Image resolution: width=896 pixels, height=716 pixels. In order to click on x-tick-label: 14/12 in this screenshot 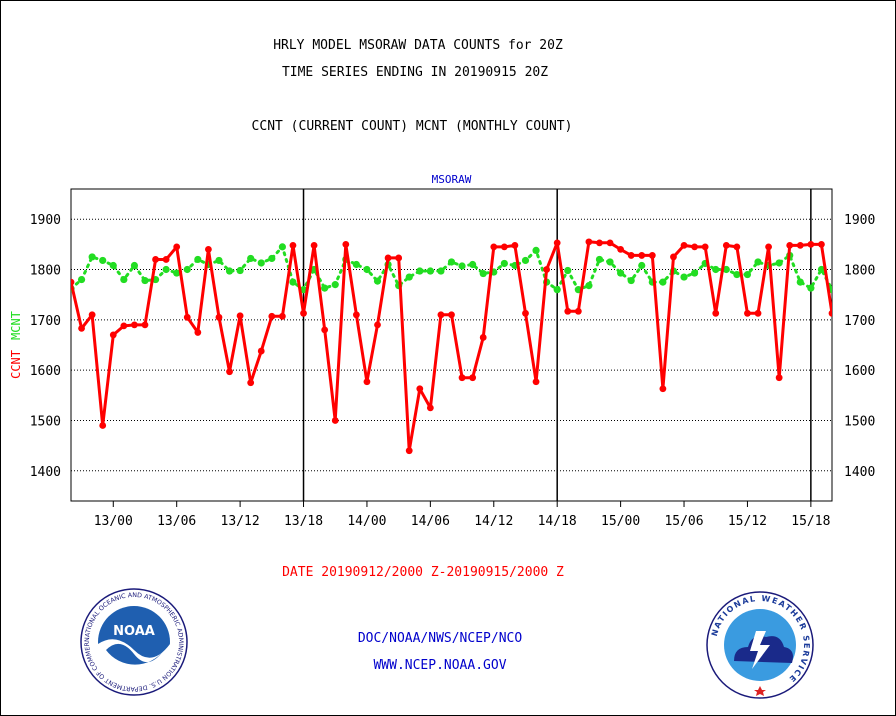, I will do `click(493, 521)`.